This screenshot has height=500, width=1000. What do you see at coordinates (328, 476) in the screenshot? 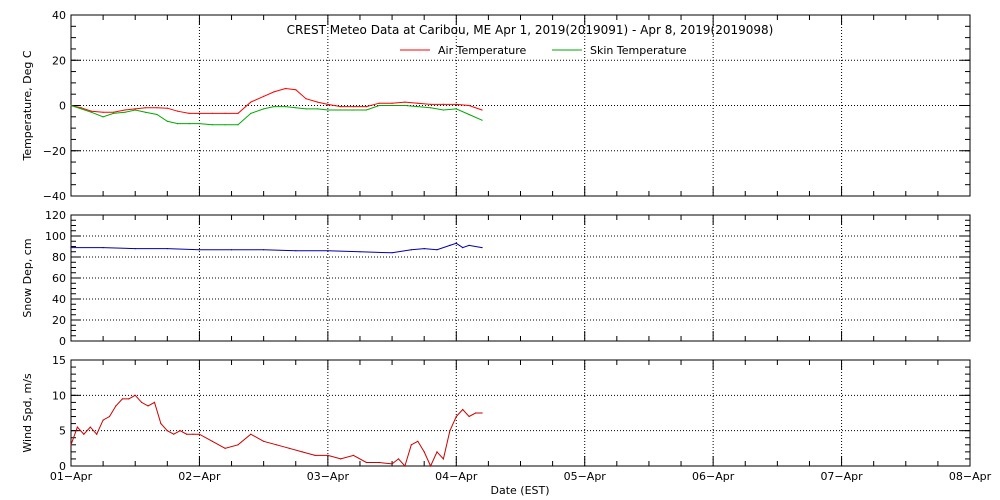
I see `x-tick-label: 03−Apr` at bounding box center [328, 476].